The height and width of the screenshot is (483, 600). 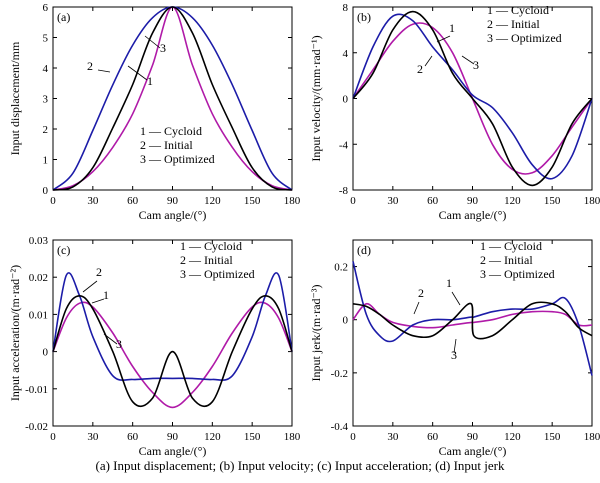 What do you see at coordinates (46, 130) in the screenshot?
I see `y-tick-label: 2` at bounding box center [46, 130].